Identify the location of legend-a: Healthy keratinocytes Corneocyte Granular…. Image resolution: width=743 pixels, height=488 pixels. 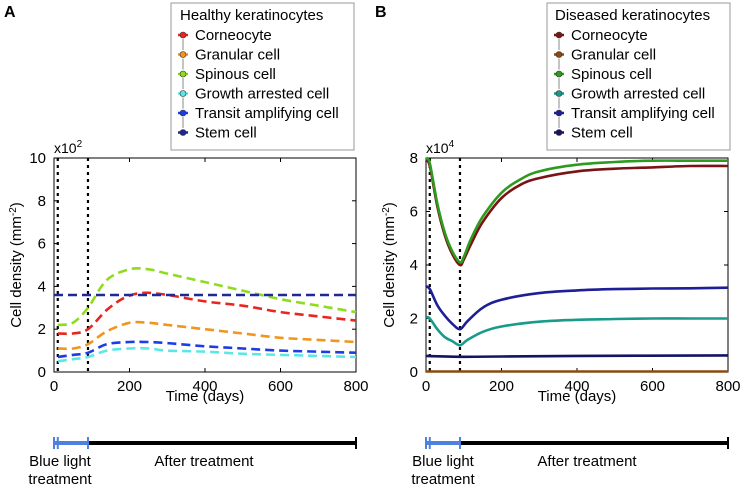
(262, 76).